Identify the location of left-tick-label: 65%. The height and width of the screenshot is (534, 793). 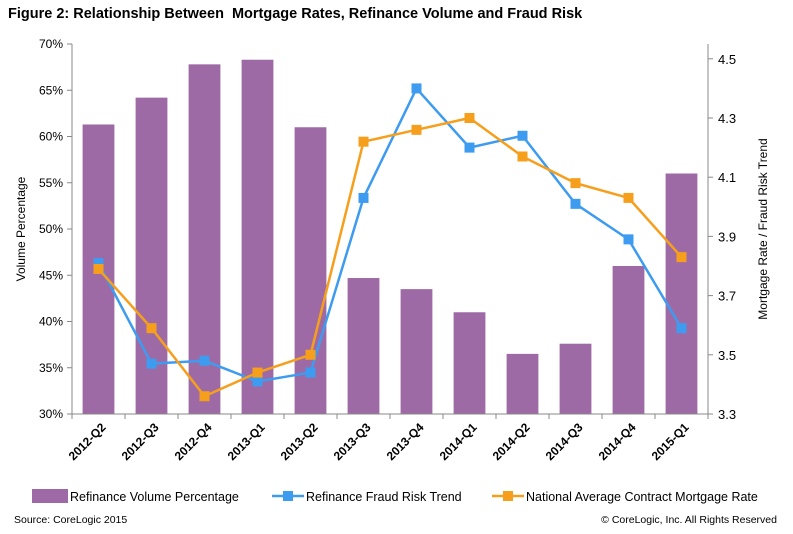
(51, 90).